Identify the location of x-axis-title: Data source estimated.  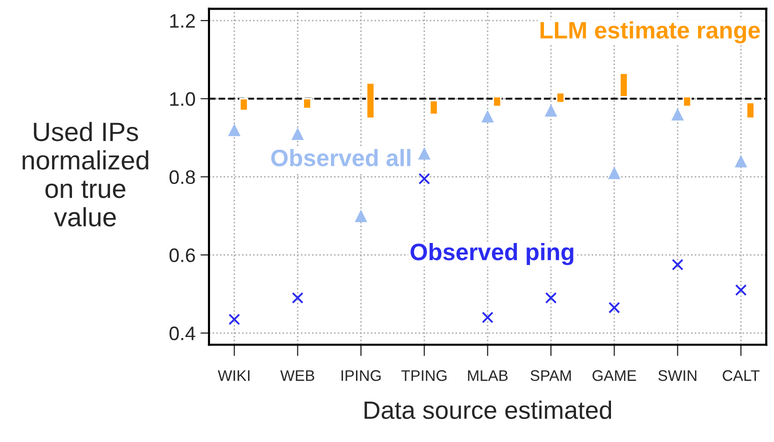
(488, 410).